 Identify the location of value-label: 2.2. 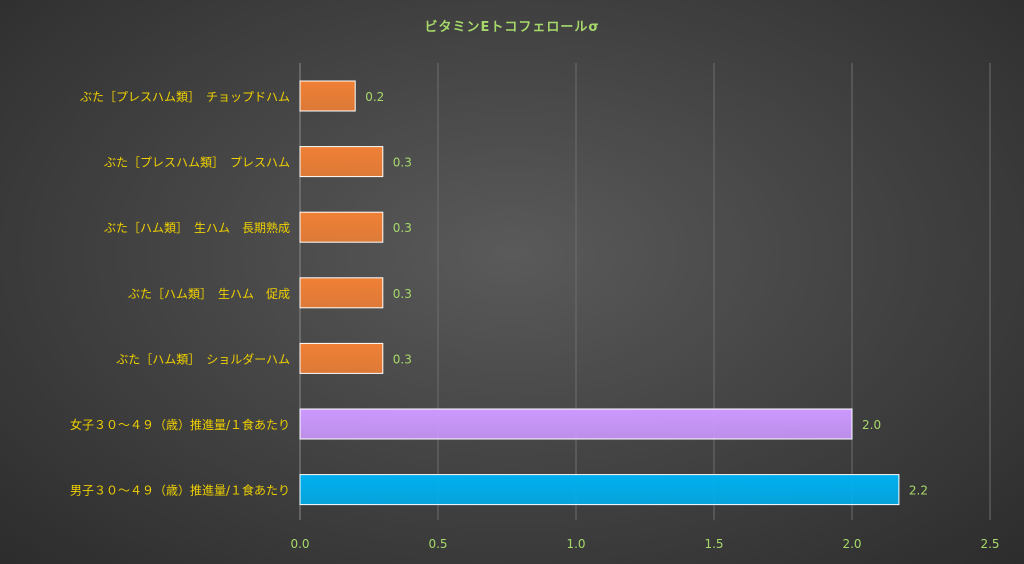
(918, 491).